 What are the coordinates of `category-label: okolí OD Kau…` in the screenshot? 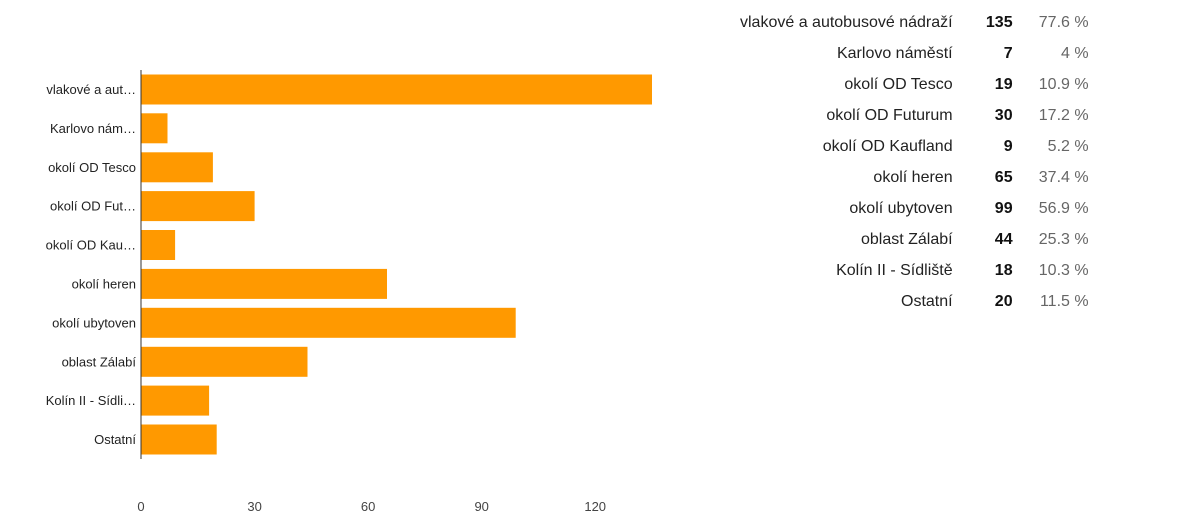 It's located at (91, 245).